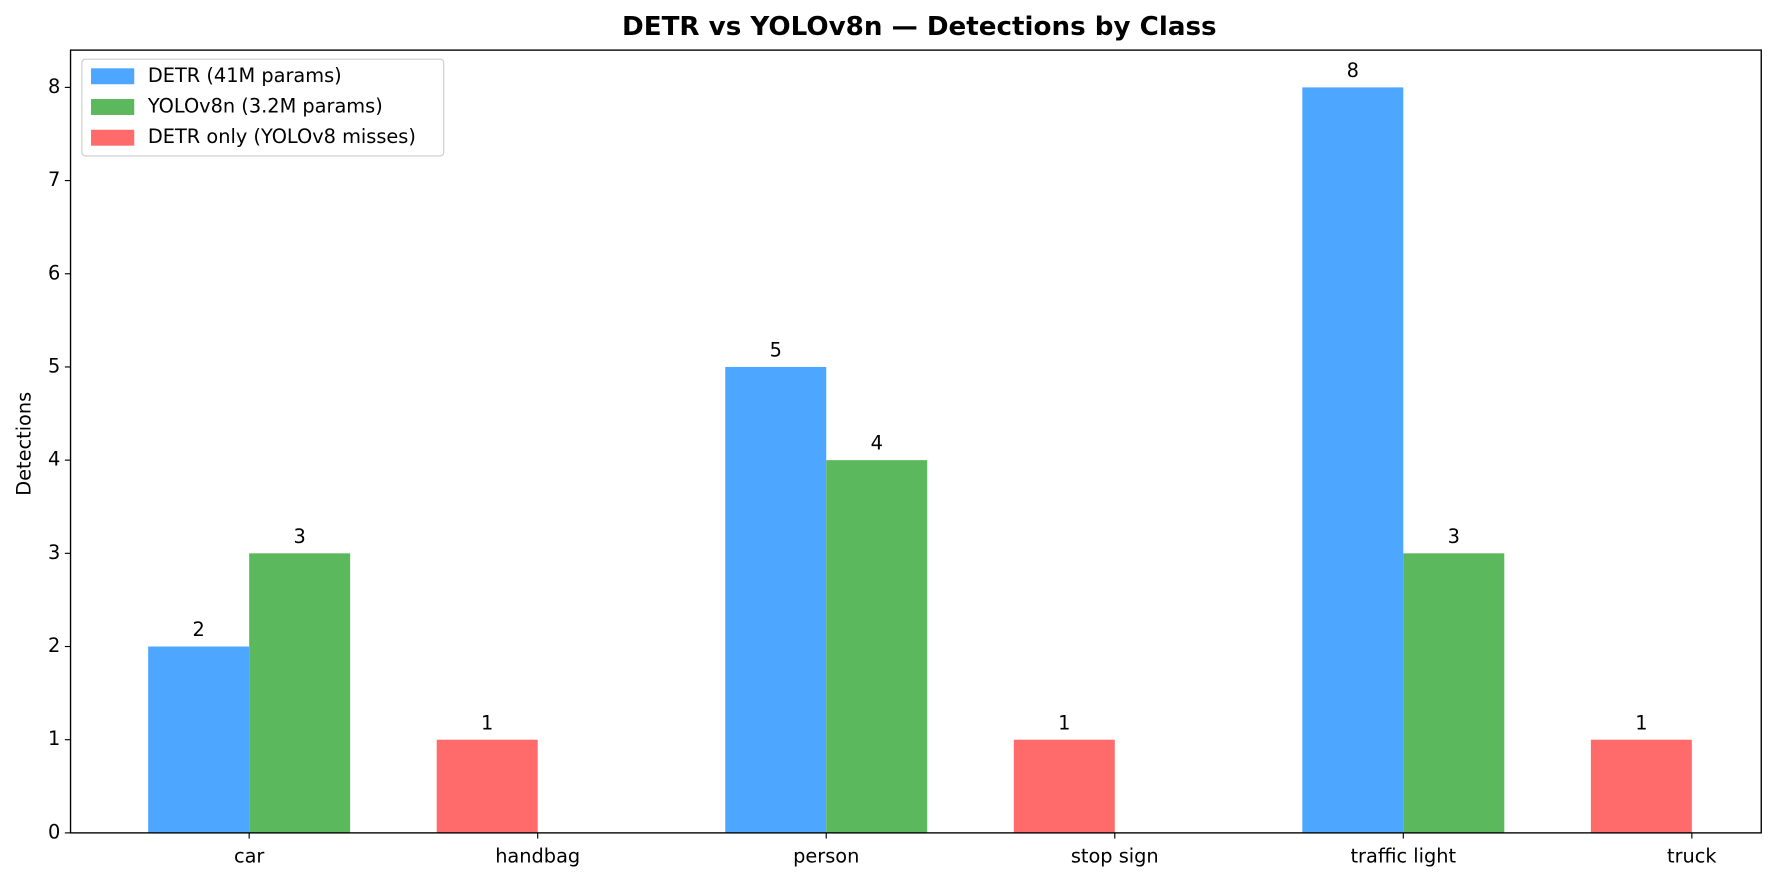 Image resolution: width=1784 pixels, height=883 pixels. What do you see at coordinates (54, 645) in the screenshot?
I see `y-tick-label: 2` at bounding box center [54, 645].